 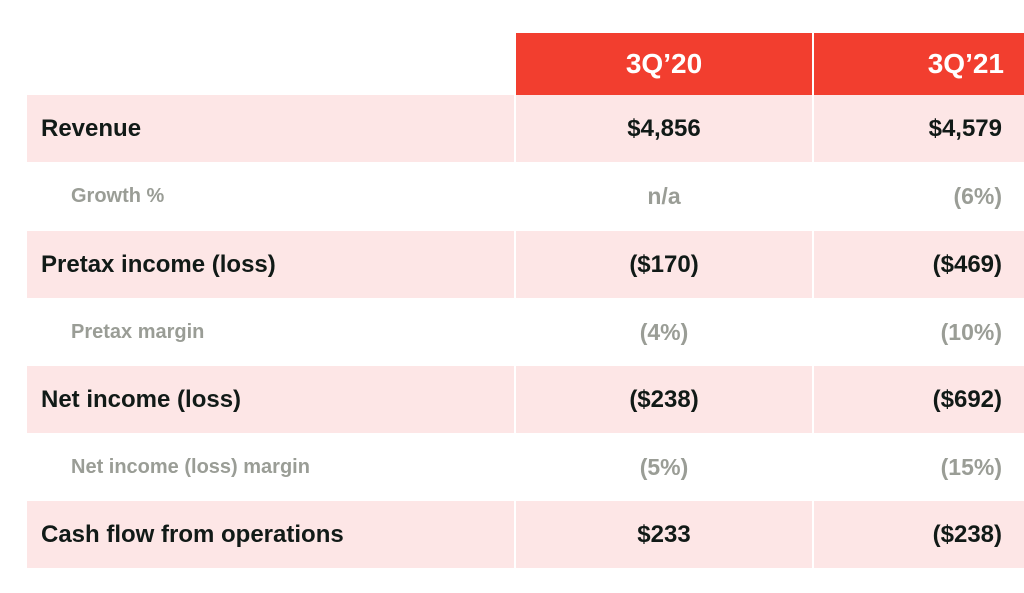 I want to click on table-row-cash-flow: Cash flow from operations $233 ($238), so click(x=525, y=534).